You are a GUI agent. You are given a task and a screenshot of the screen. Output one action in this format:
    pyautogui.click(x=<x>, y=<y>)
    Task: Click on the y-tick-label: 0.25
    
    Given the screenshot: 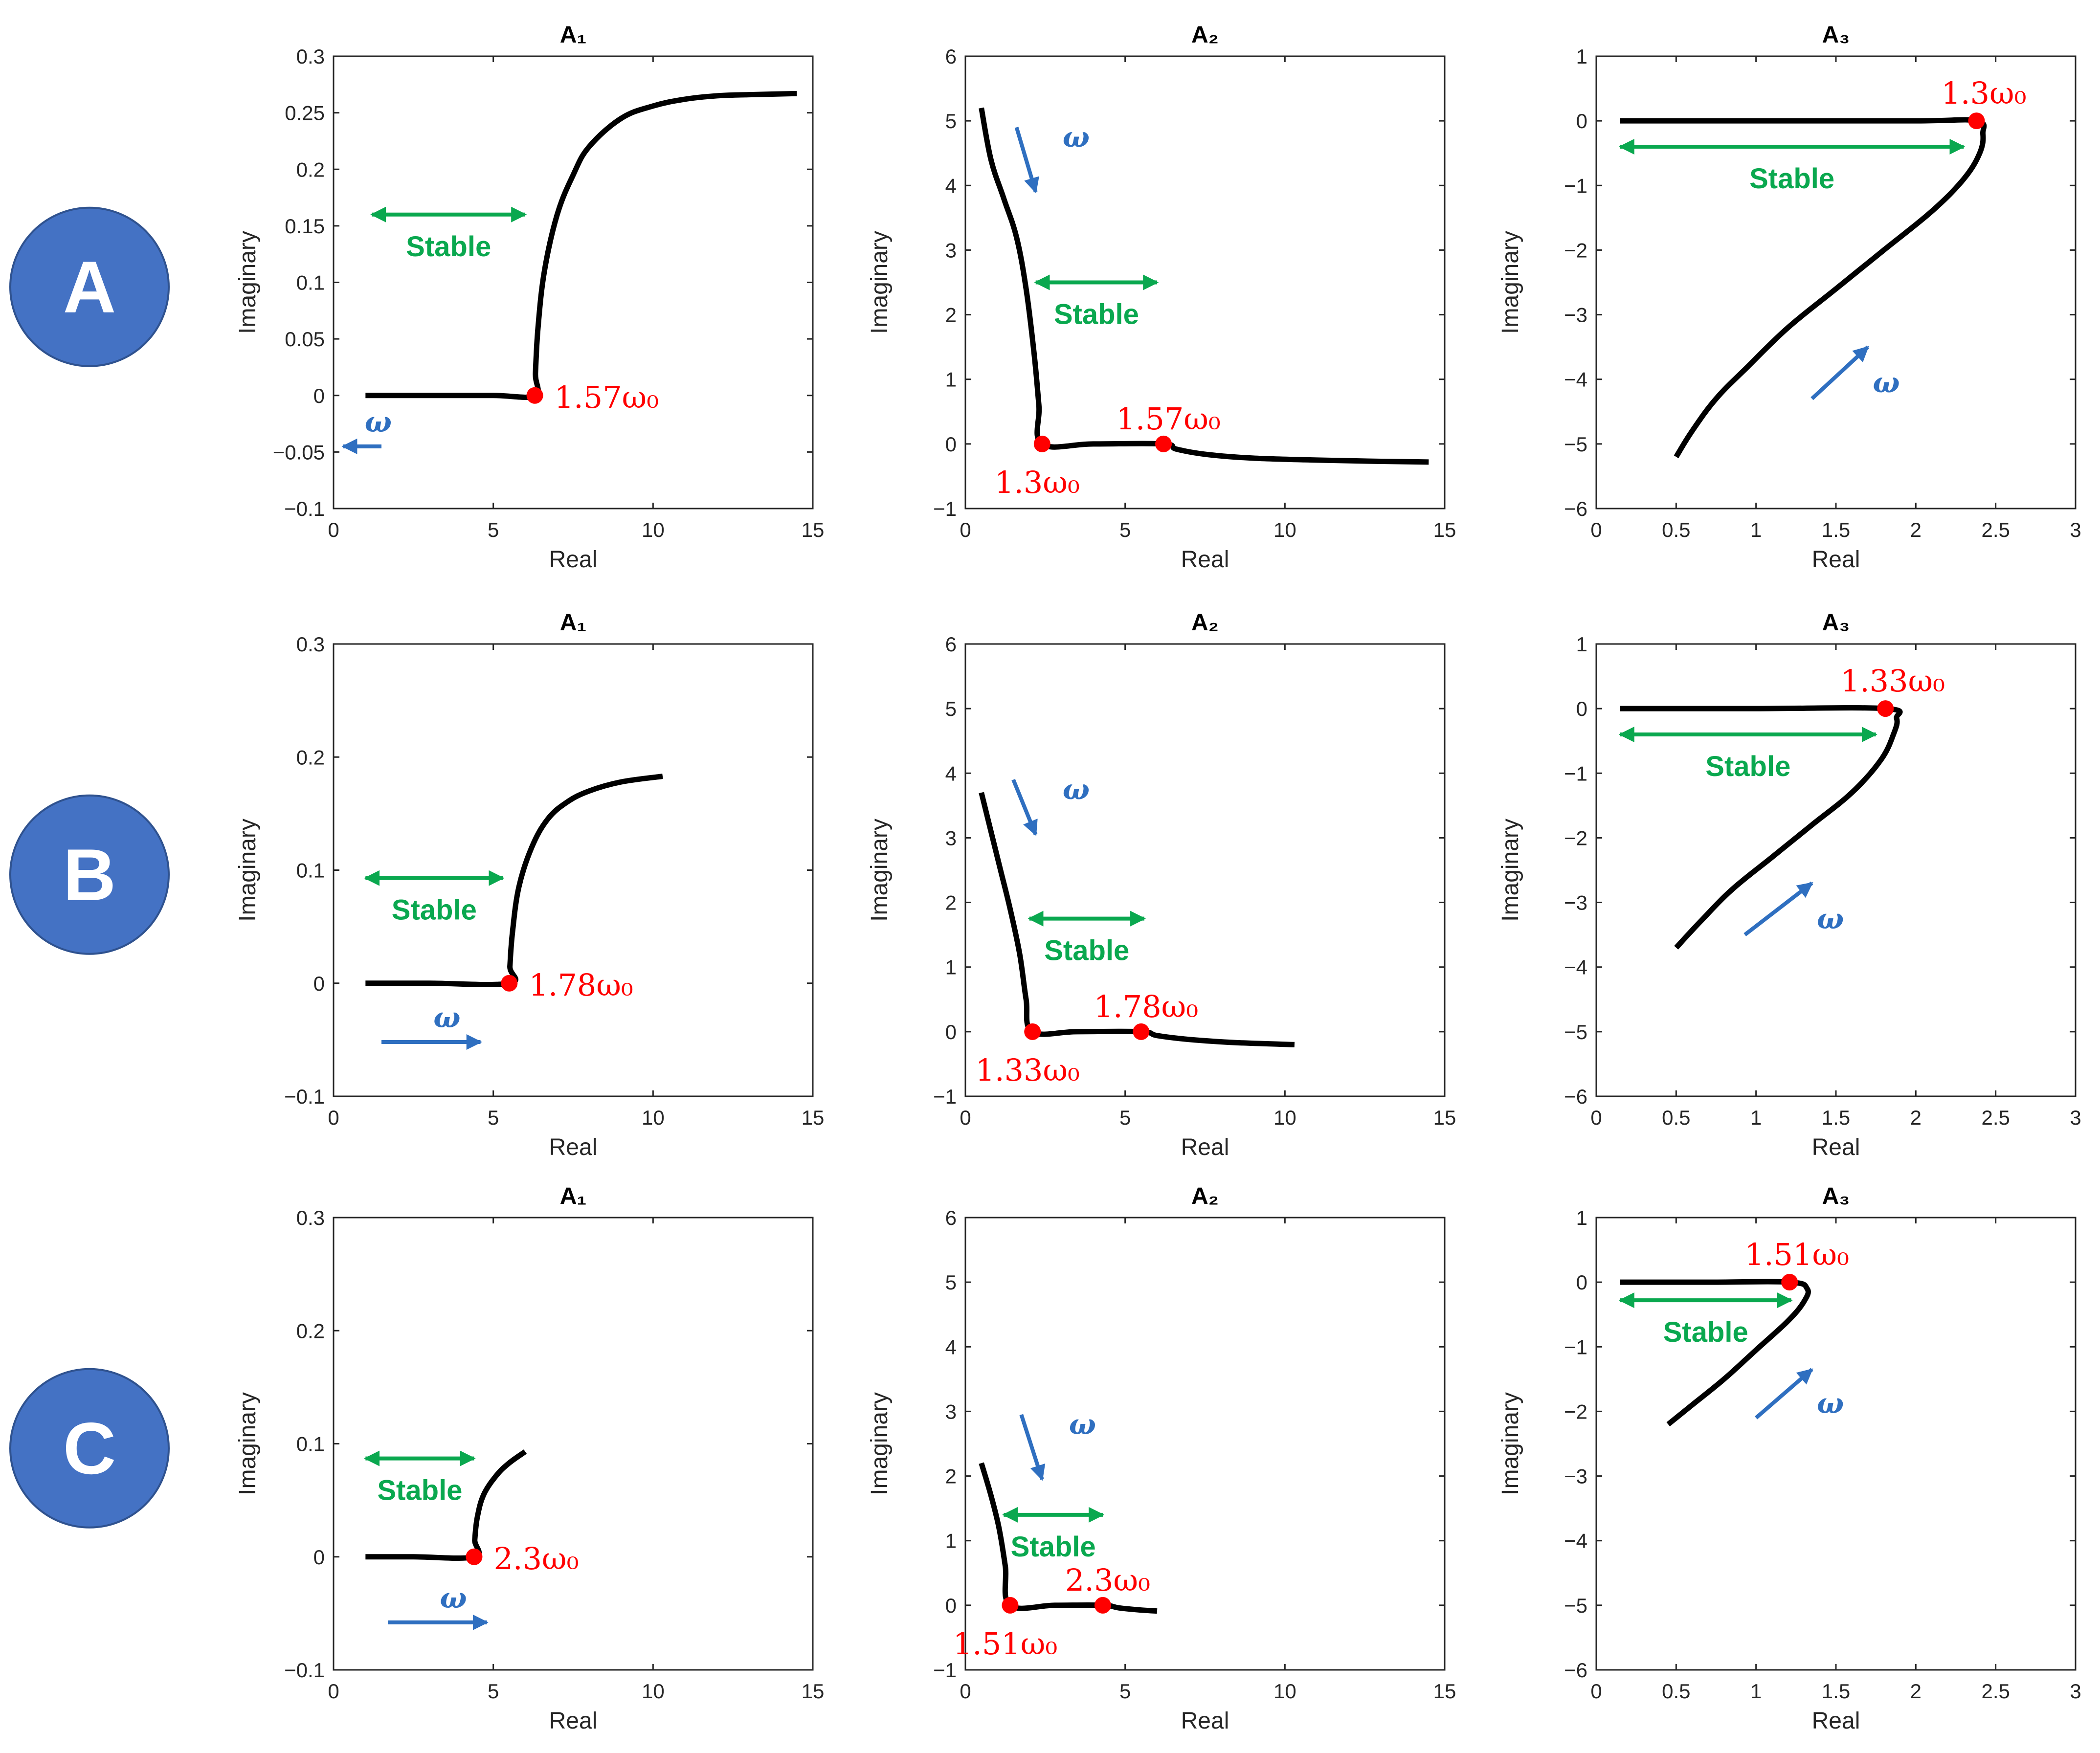 What is the action you would take?
    pyautogui.click(x=305, y=113)
    